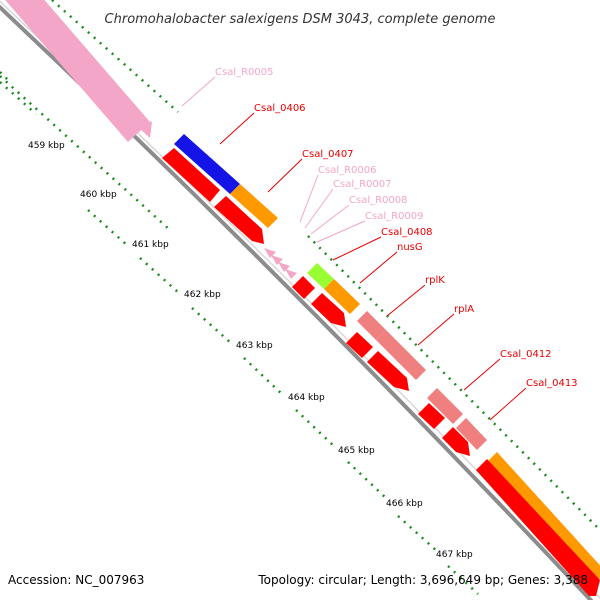  What do you see at coordinates (98, 195) in the screenshot?
I see `tick-label: 460 kbp` at bounding box center [98, 195].